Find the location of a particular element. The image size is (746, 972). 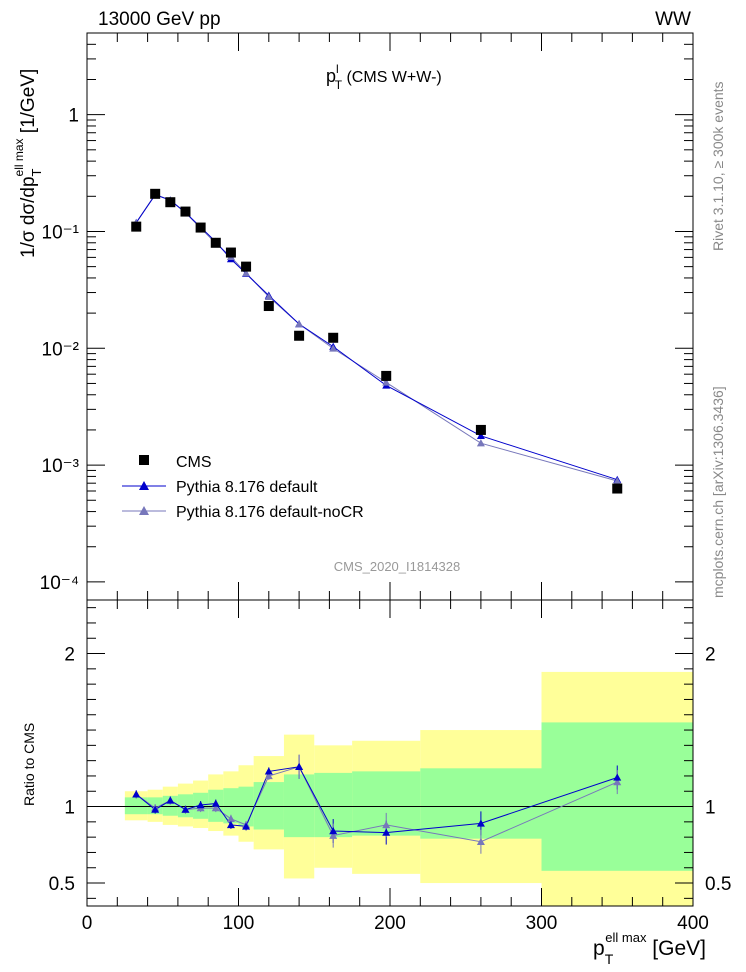

mcplots-label: mcplots.cern.ch [arXiv:1306.3436] is located at coordinates (718, 492).